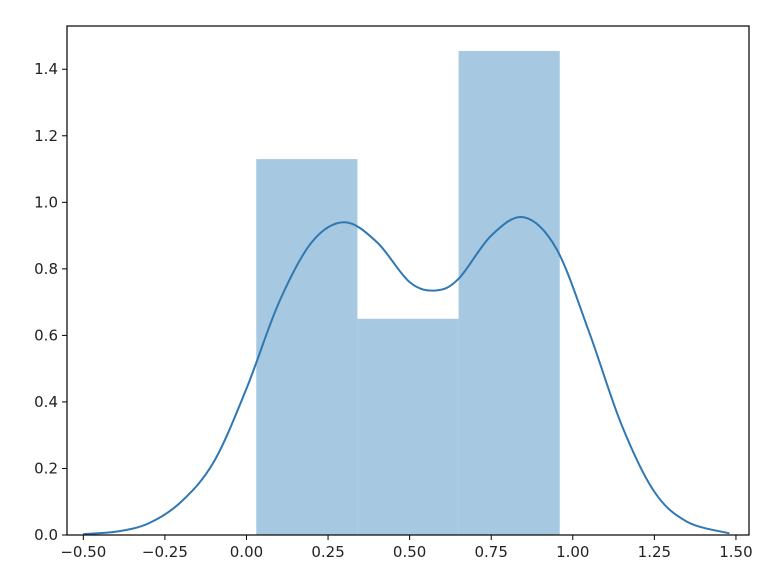 Image resolution: width=767 pixels, height=587 pixels. What do you see at coordinates (46, 136) in the screenshot?
I see `y-tick-label: 1.2` at bounding box center [46, 136].